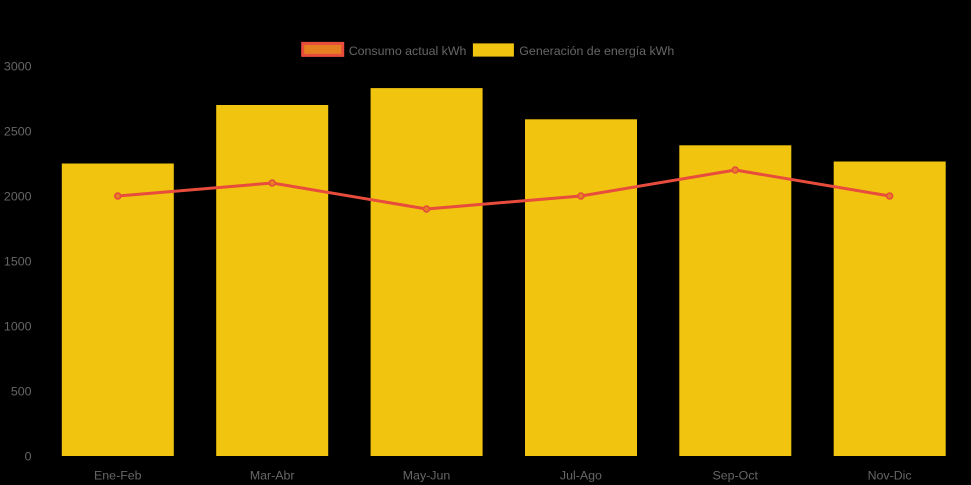 This screenshot has height=485, width=971. Describe the element at coordinates (596, 51) in the screenshot. I see `svg-text: Generación de energía kWh` at that location.